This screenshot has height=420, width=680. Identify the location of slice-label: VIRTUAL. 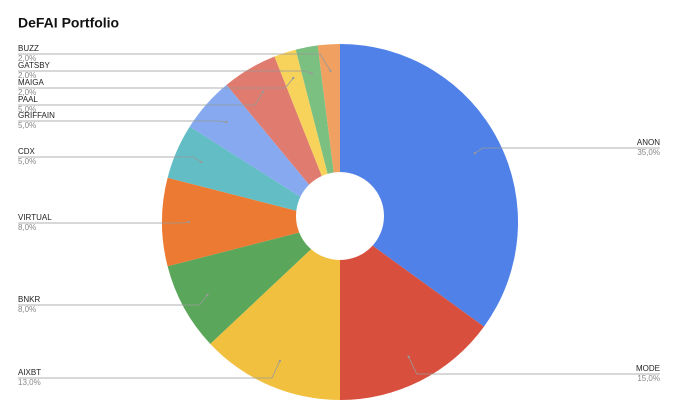
(35, 217).